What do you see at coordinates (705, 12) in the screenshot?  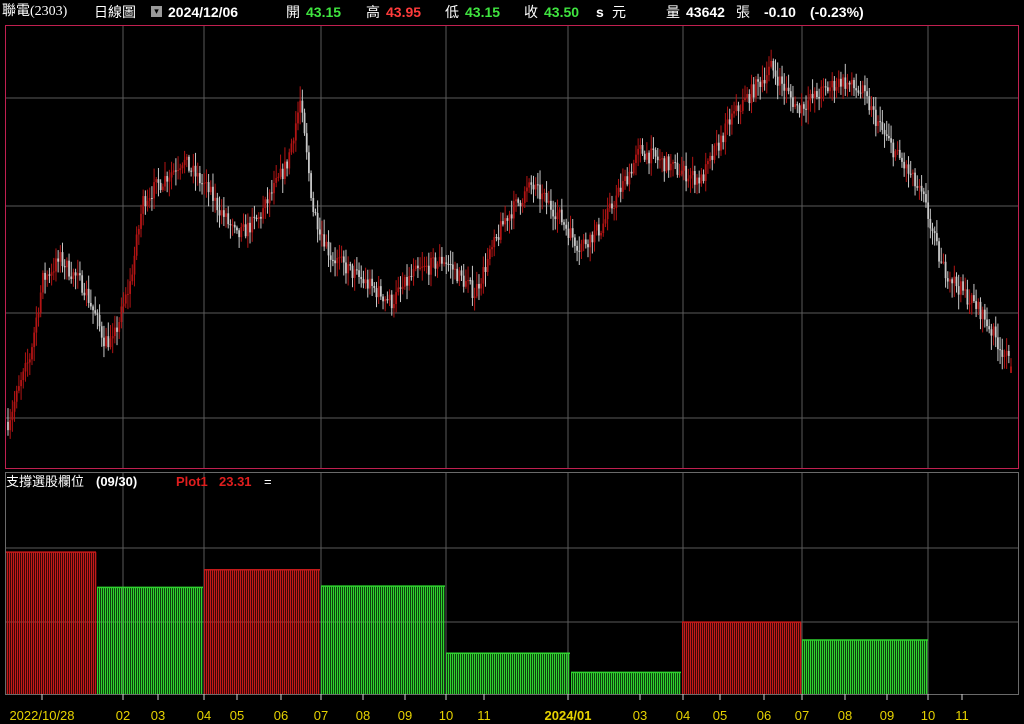 I see `volume-value: 43642` at bounding box center [705, 12].